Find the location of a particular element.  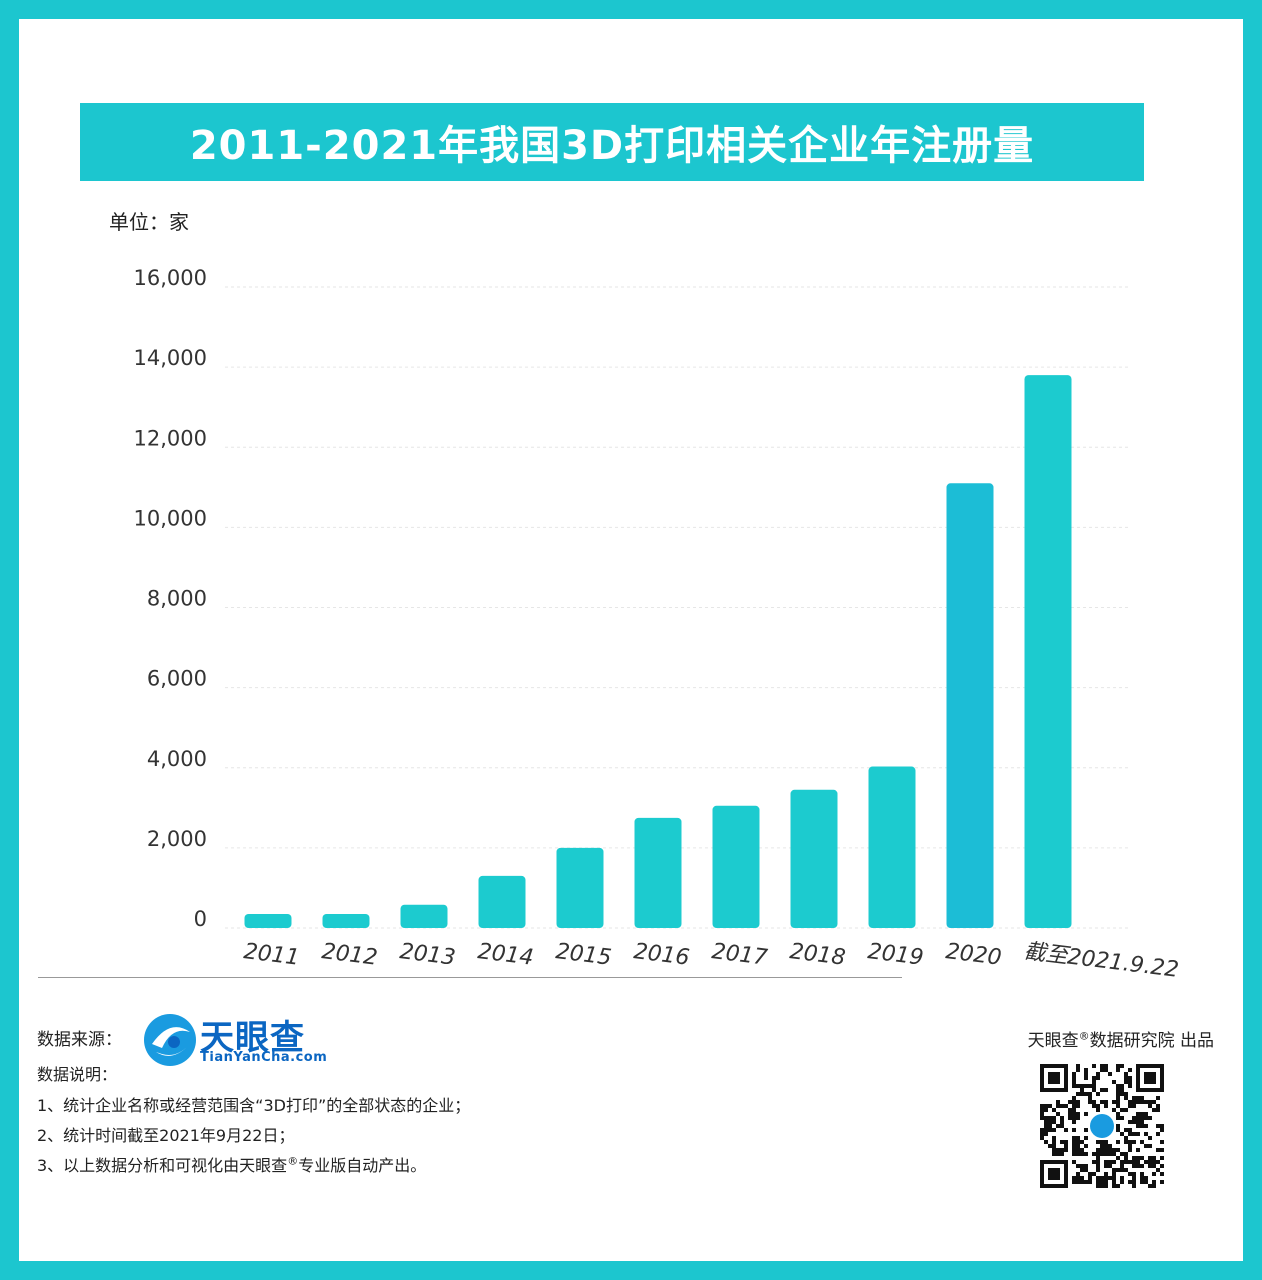

note-text: 专业版自动产出。 is located at coordinates (362, 1165).